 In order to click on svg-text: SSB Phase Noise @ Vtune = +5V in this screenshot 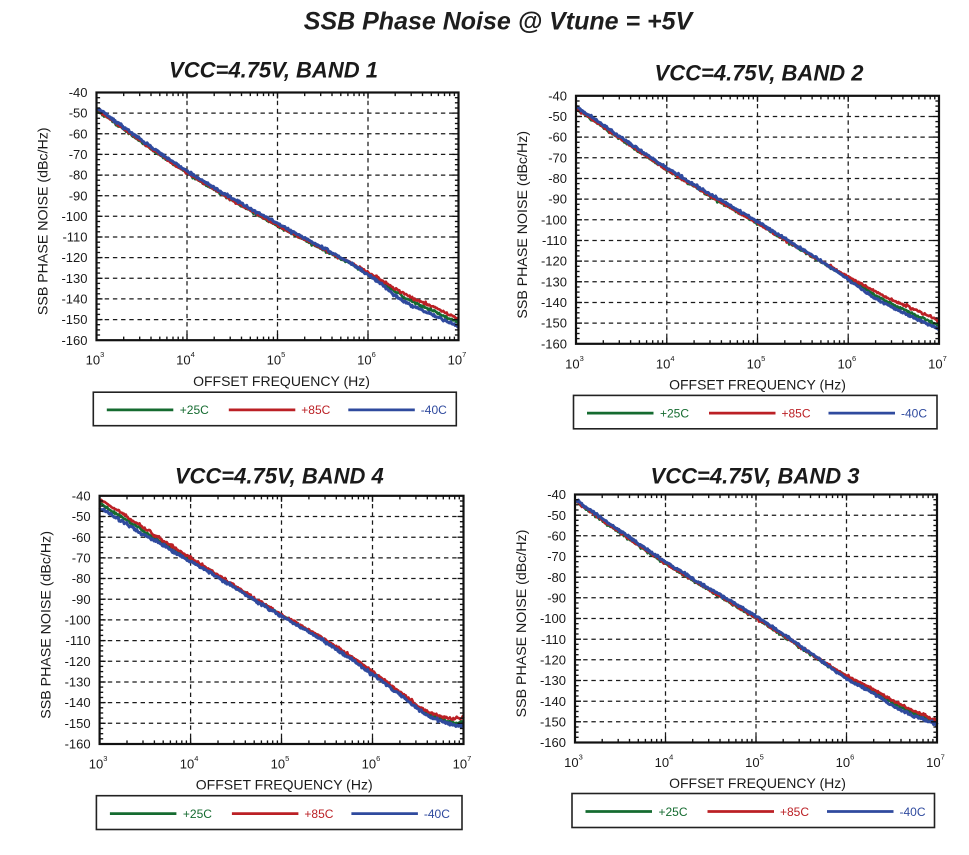, I will do `click(499, 22)`.